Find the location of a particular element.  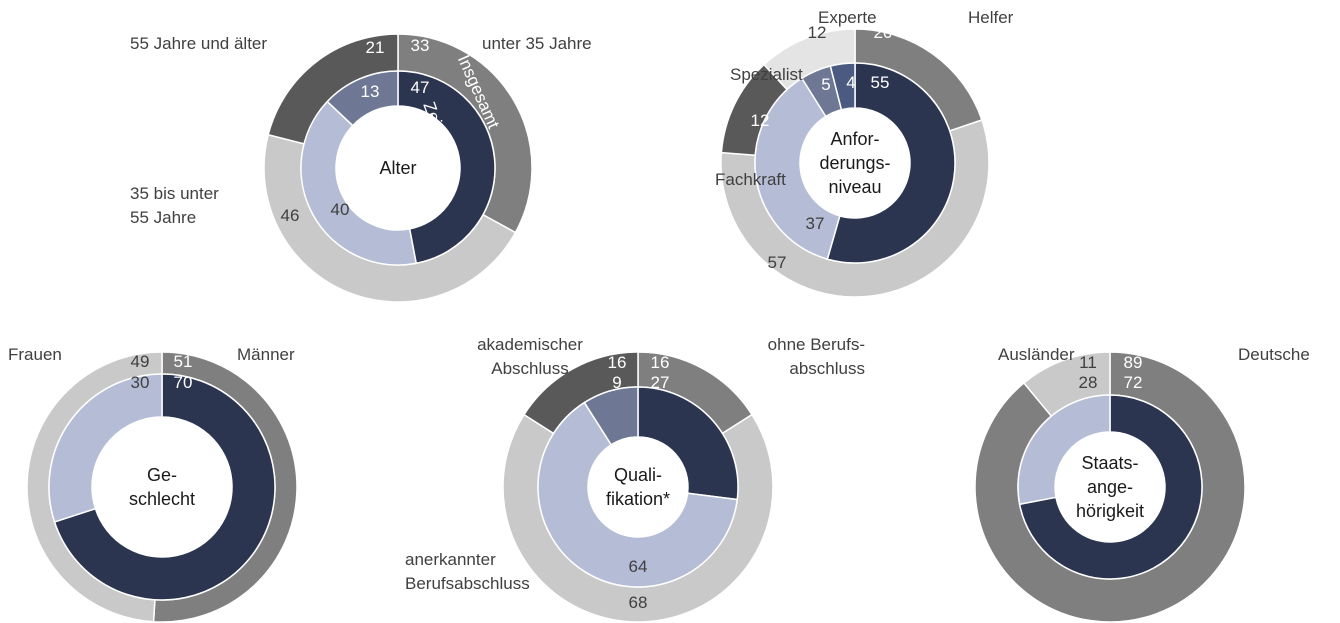

value-label: 89 is located at coordinates (1133, 362).